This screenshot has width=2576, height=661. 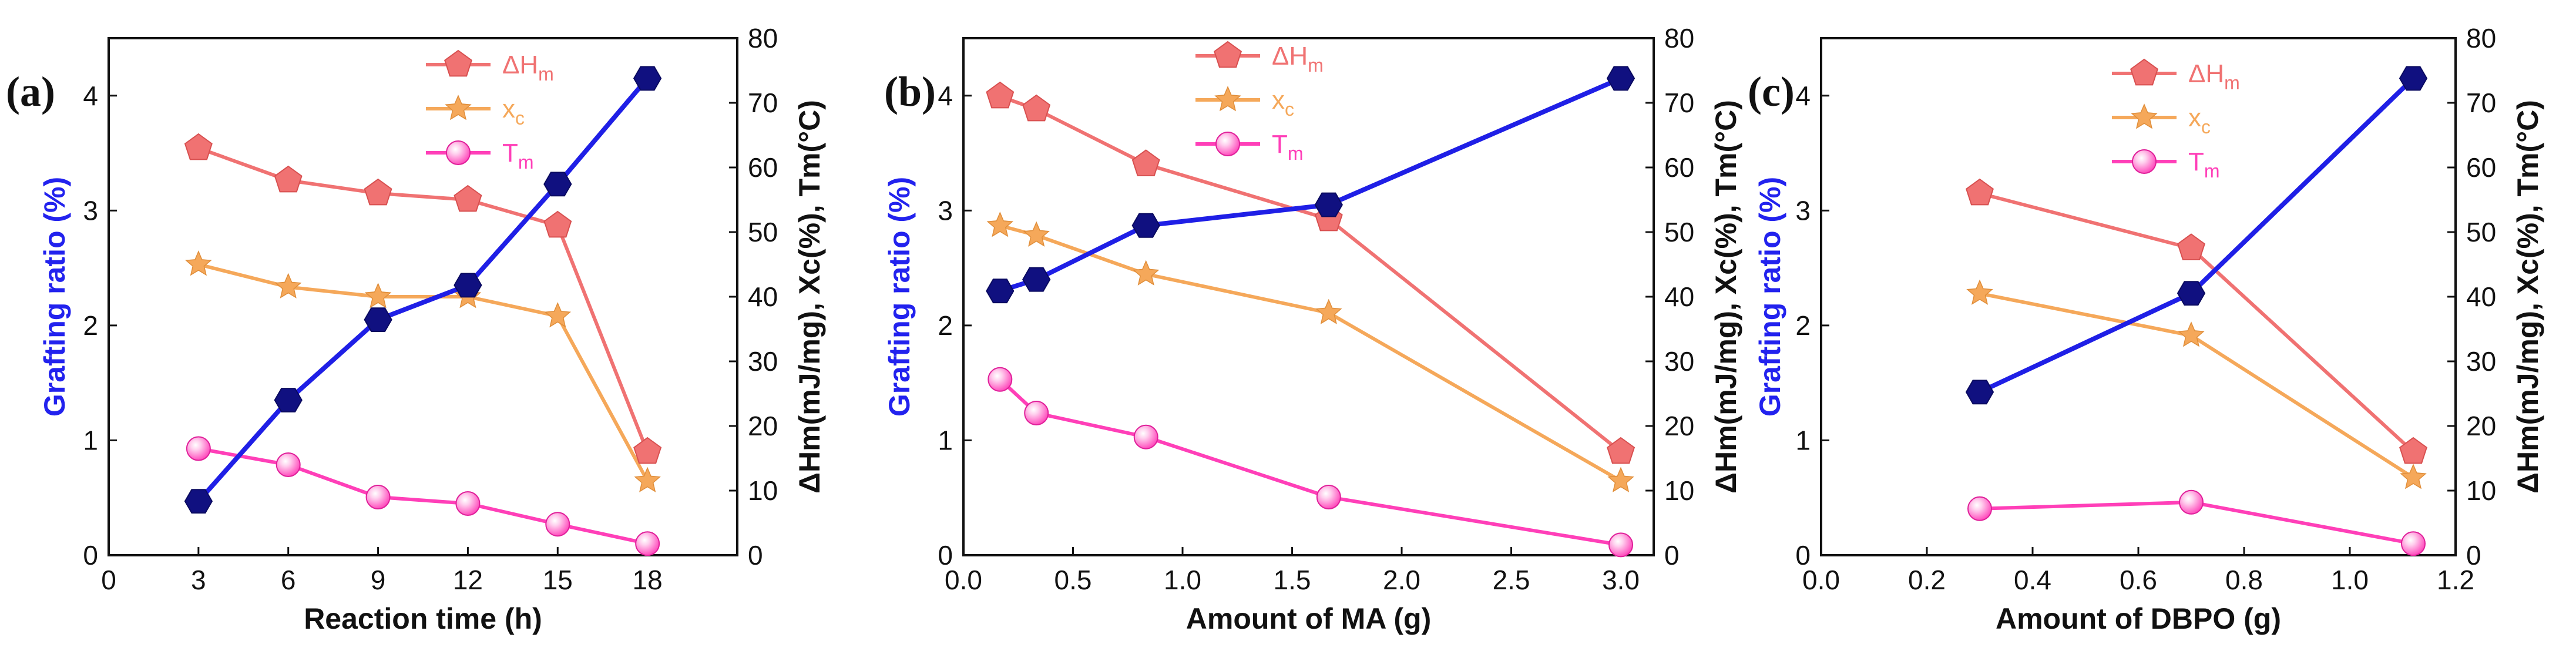 What do you see at coordinates (423, 618) in the screenshot?
I see `x-axis-title: Reaction time (h)` at bounding box center [423, 618].